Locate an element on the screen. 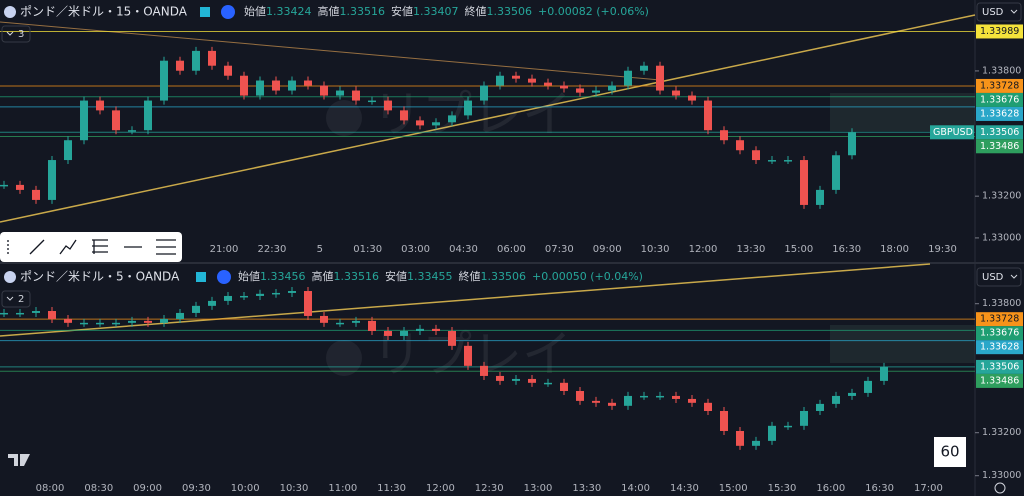 The height and width of the screenshot is (496, 1024). logo is located at coordinates (19, 460).